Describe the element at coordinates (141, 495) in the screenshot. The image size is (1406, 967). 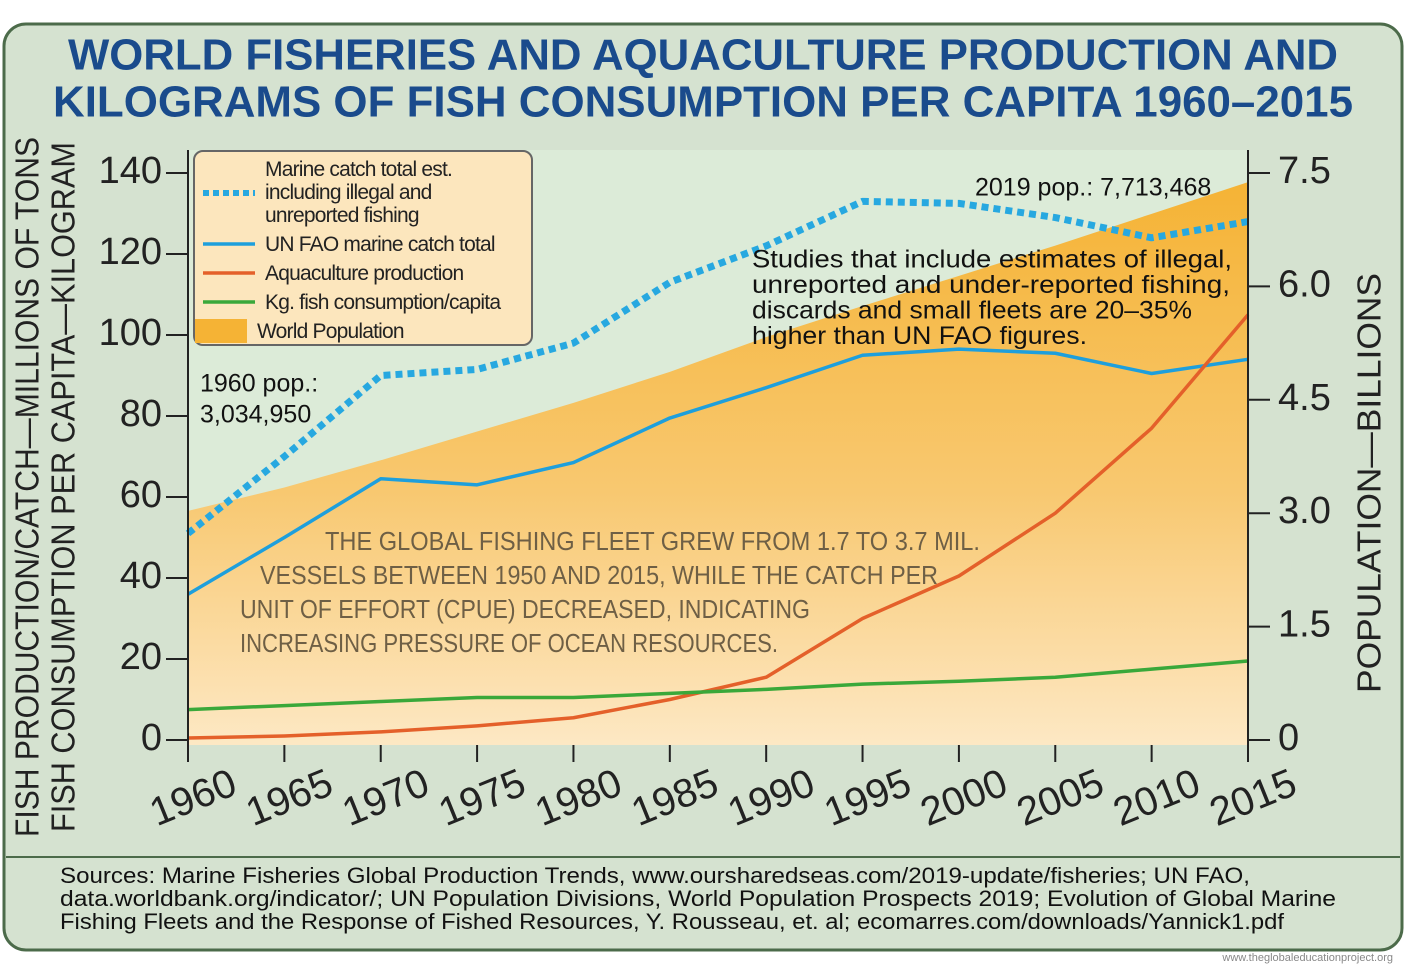
I see `y-tick-label: 60` at that location.